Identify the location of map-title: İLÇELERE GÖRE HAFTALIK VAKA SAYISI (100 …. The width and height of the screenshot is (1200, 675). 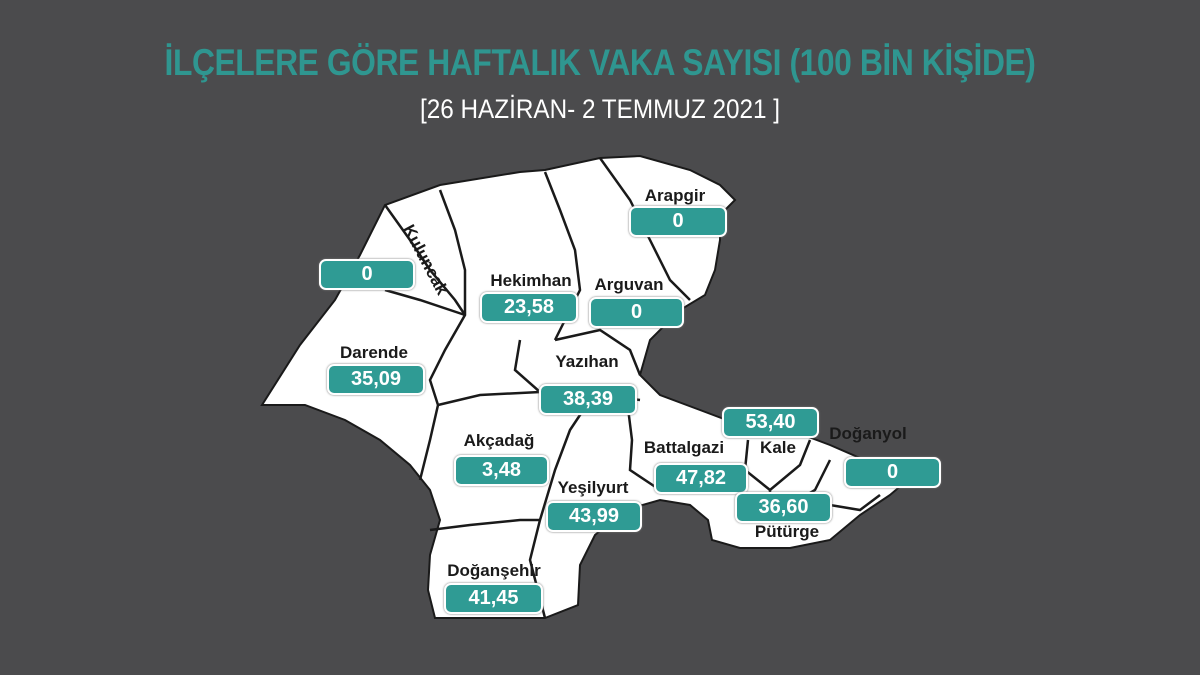
(600, 62).